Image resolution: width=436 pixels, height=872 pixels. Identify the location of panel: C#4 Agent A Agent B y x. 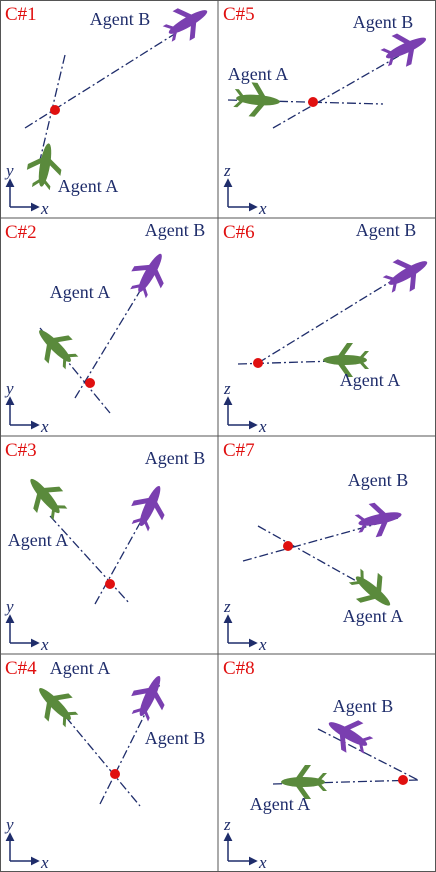
(104, 765).